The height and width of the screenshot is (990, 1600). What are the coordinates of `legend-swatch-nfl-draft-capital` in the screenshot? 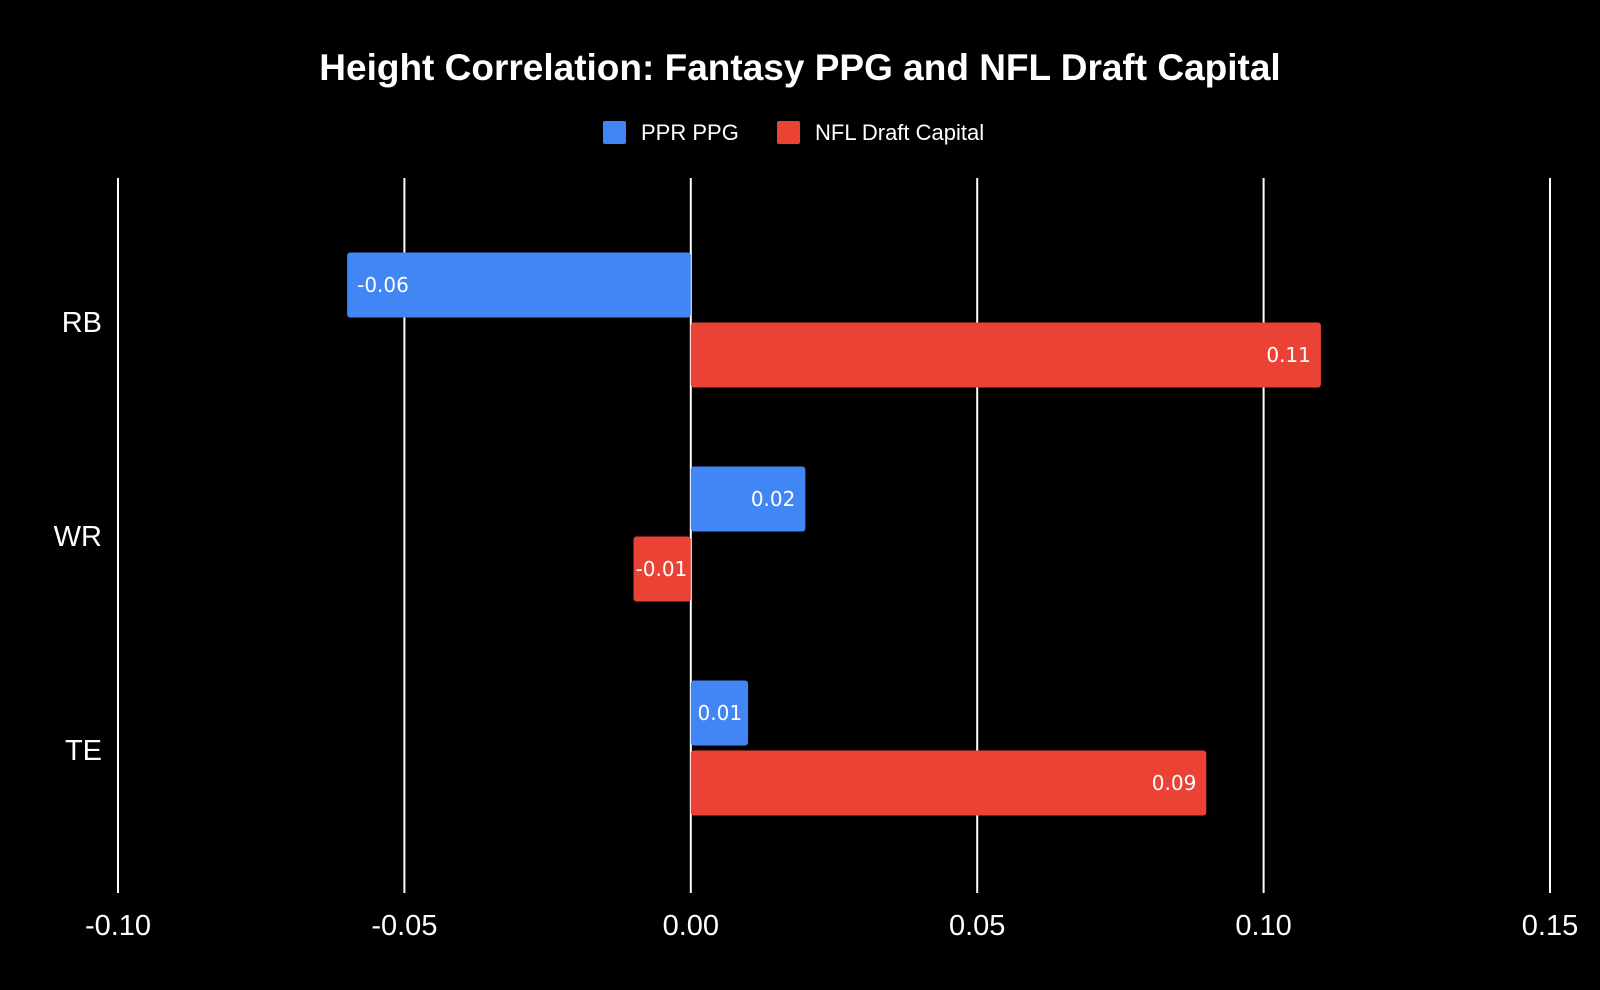 It's located at (788, 132).